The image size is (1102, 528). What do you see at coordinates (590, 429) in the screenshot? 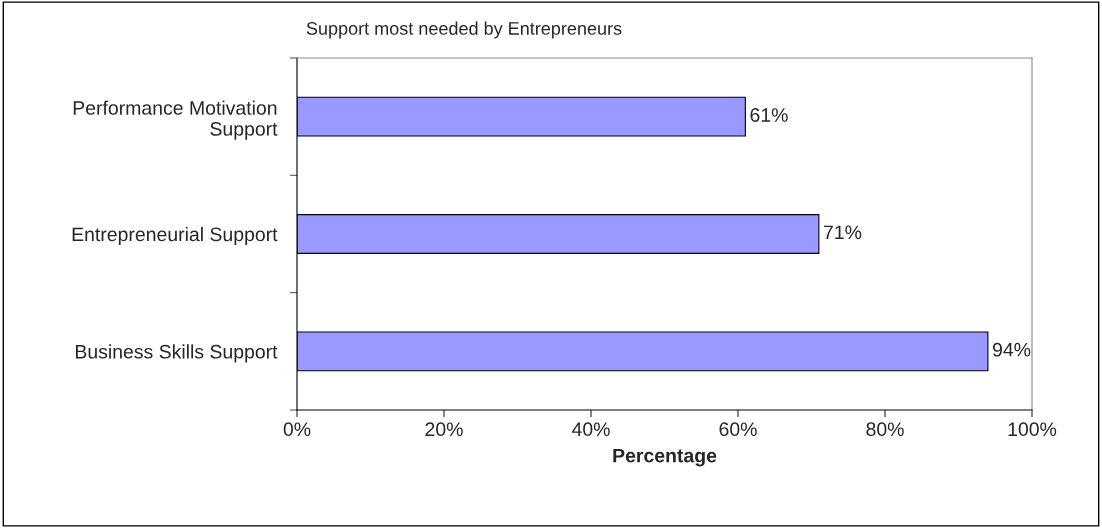
I see `x-tick-label: 40%` at bounding box center [590, 429].